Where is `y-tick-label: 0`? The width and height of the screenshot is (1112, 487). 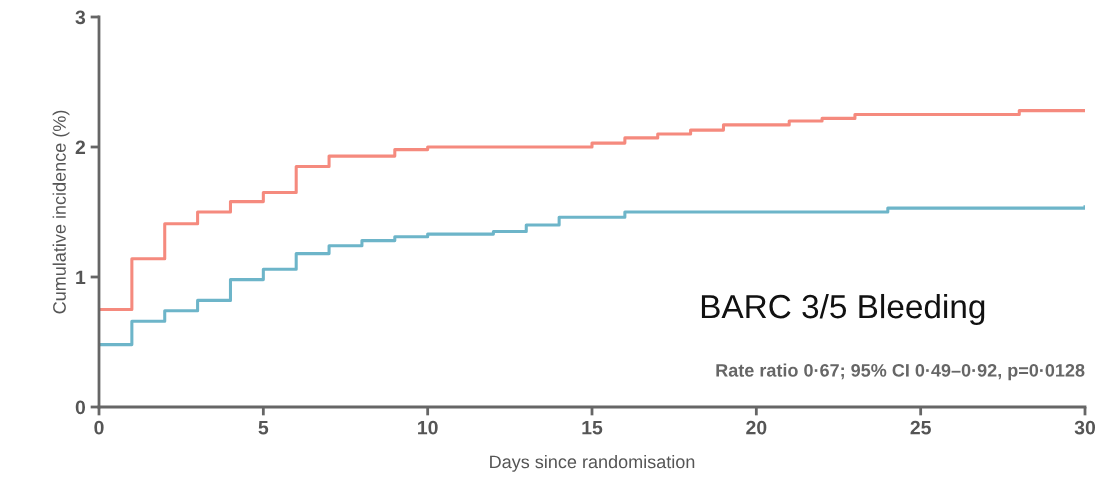 y-tick-label: 0 is located at coordinates (80, 407).